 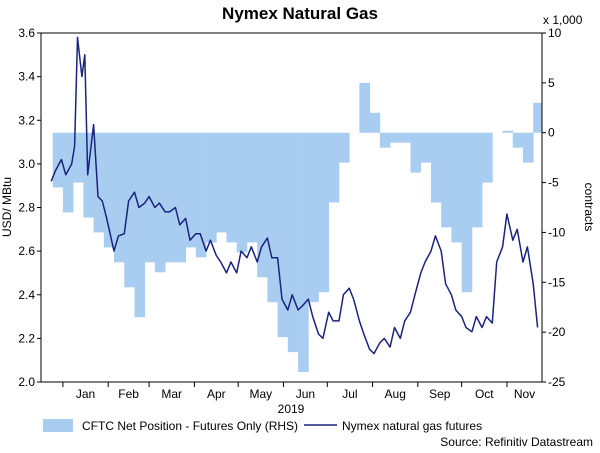 What do you see at coordinates (557, 332) in the screenshot?
I see `right-tick-label: -20` at bounding box center [557, 332].